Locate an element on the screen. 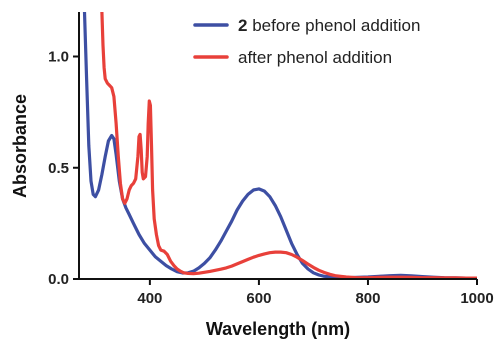  x-tick-label: 800 is located at coordinates (367, 298).